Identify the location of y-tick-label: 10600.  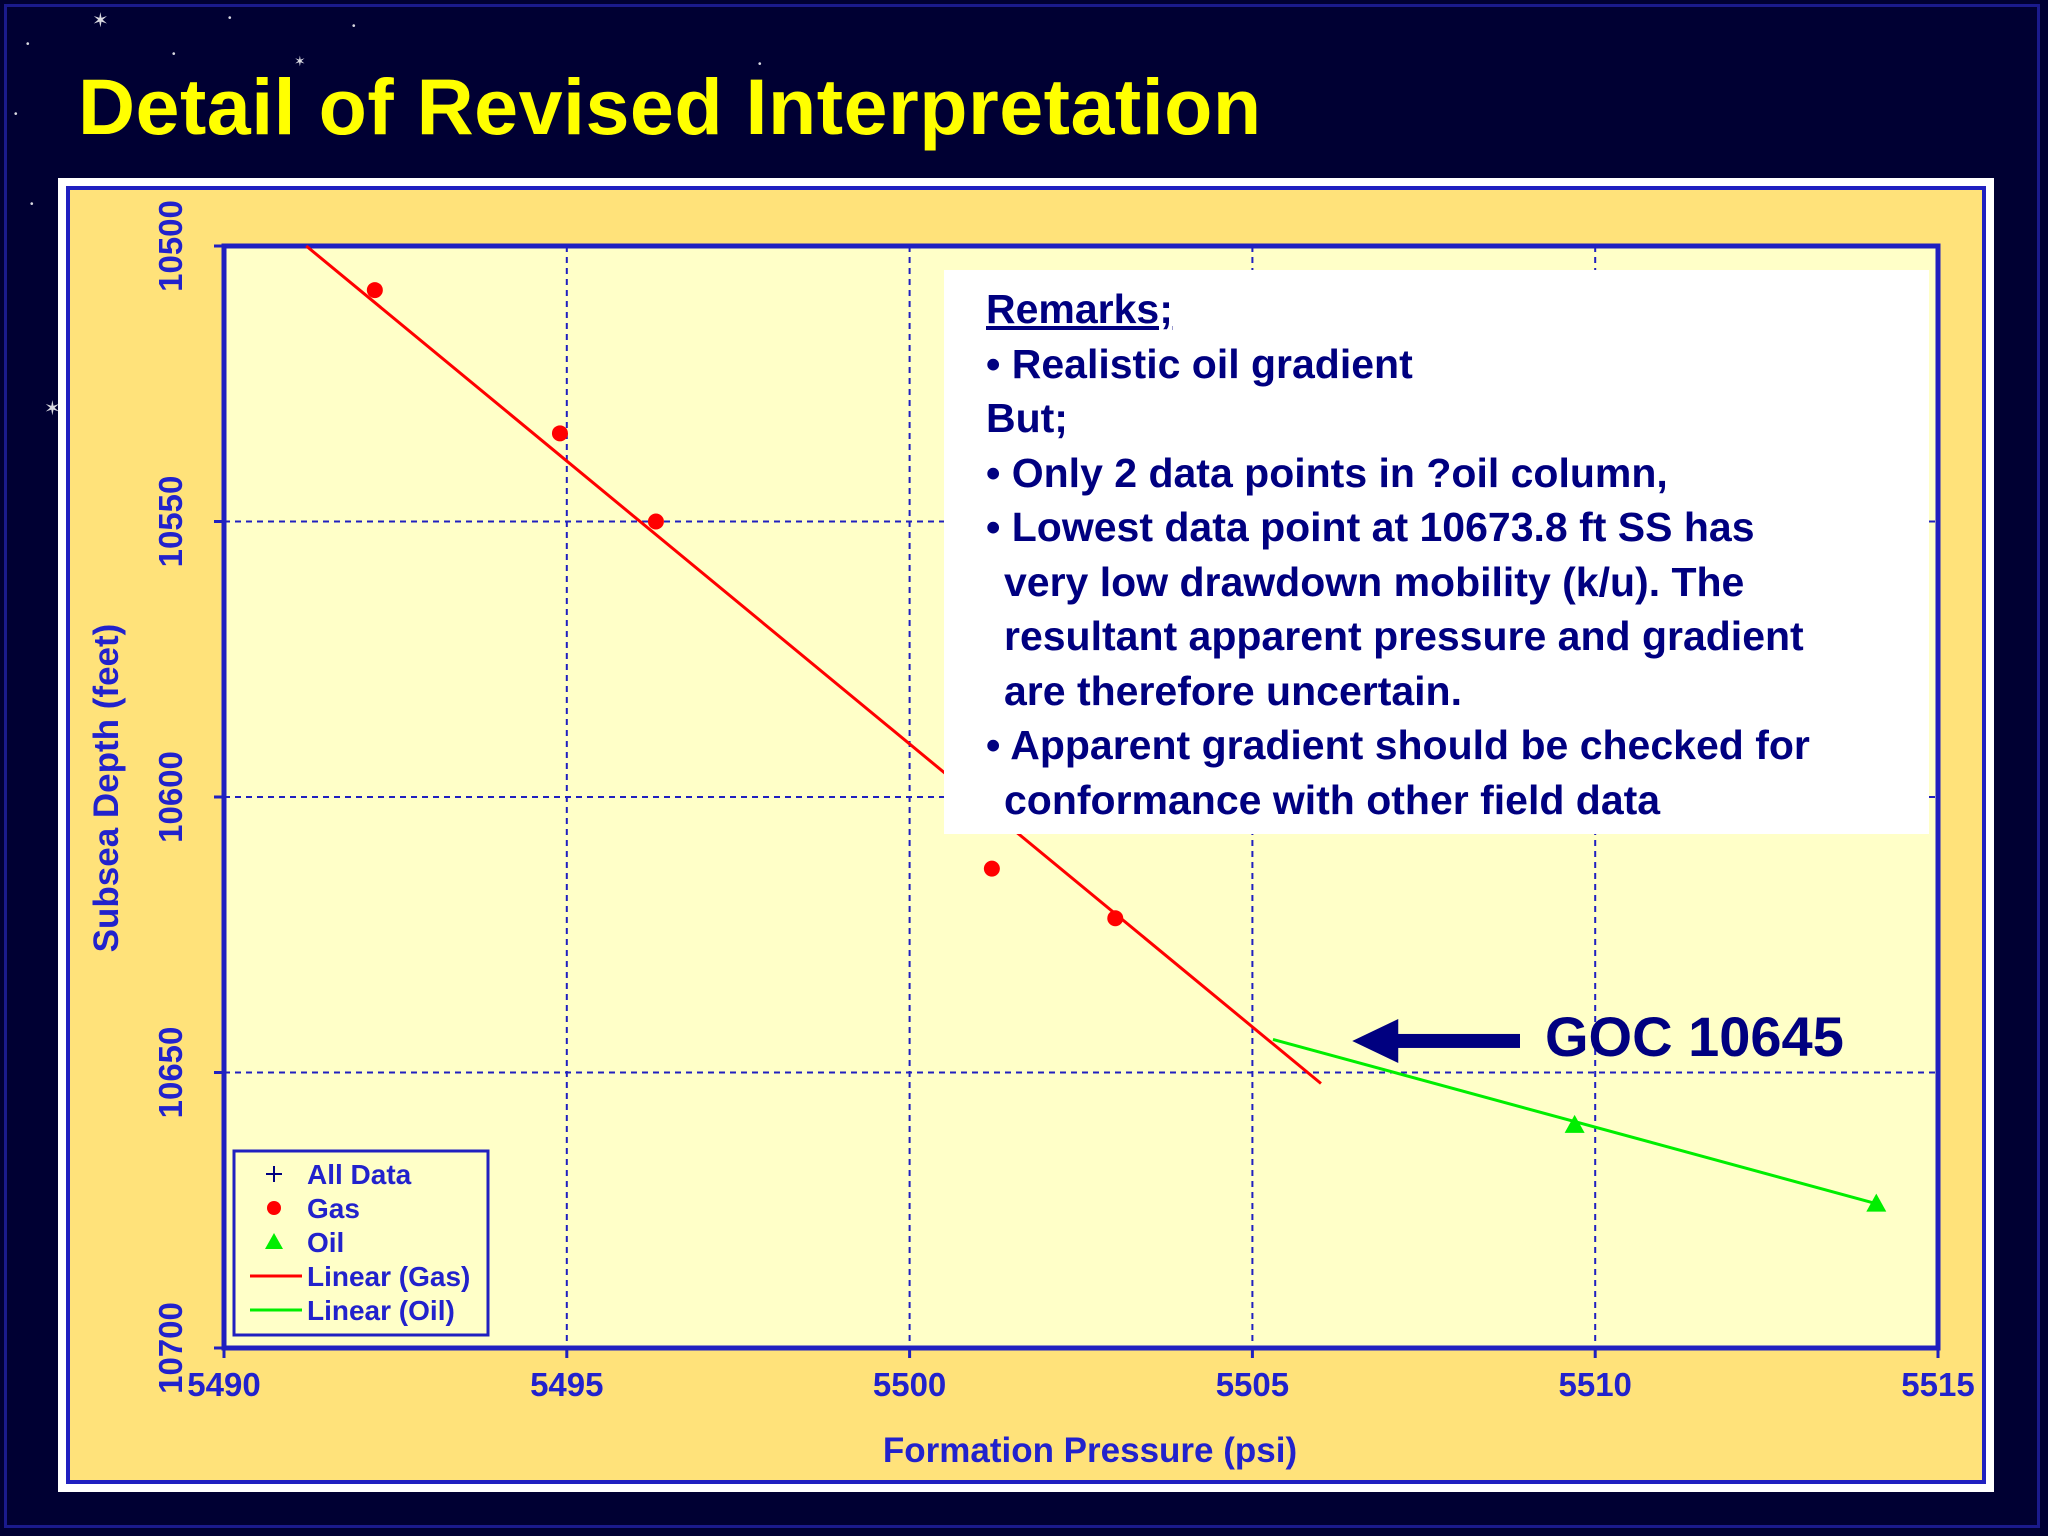
(170, 797).